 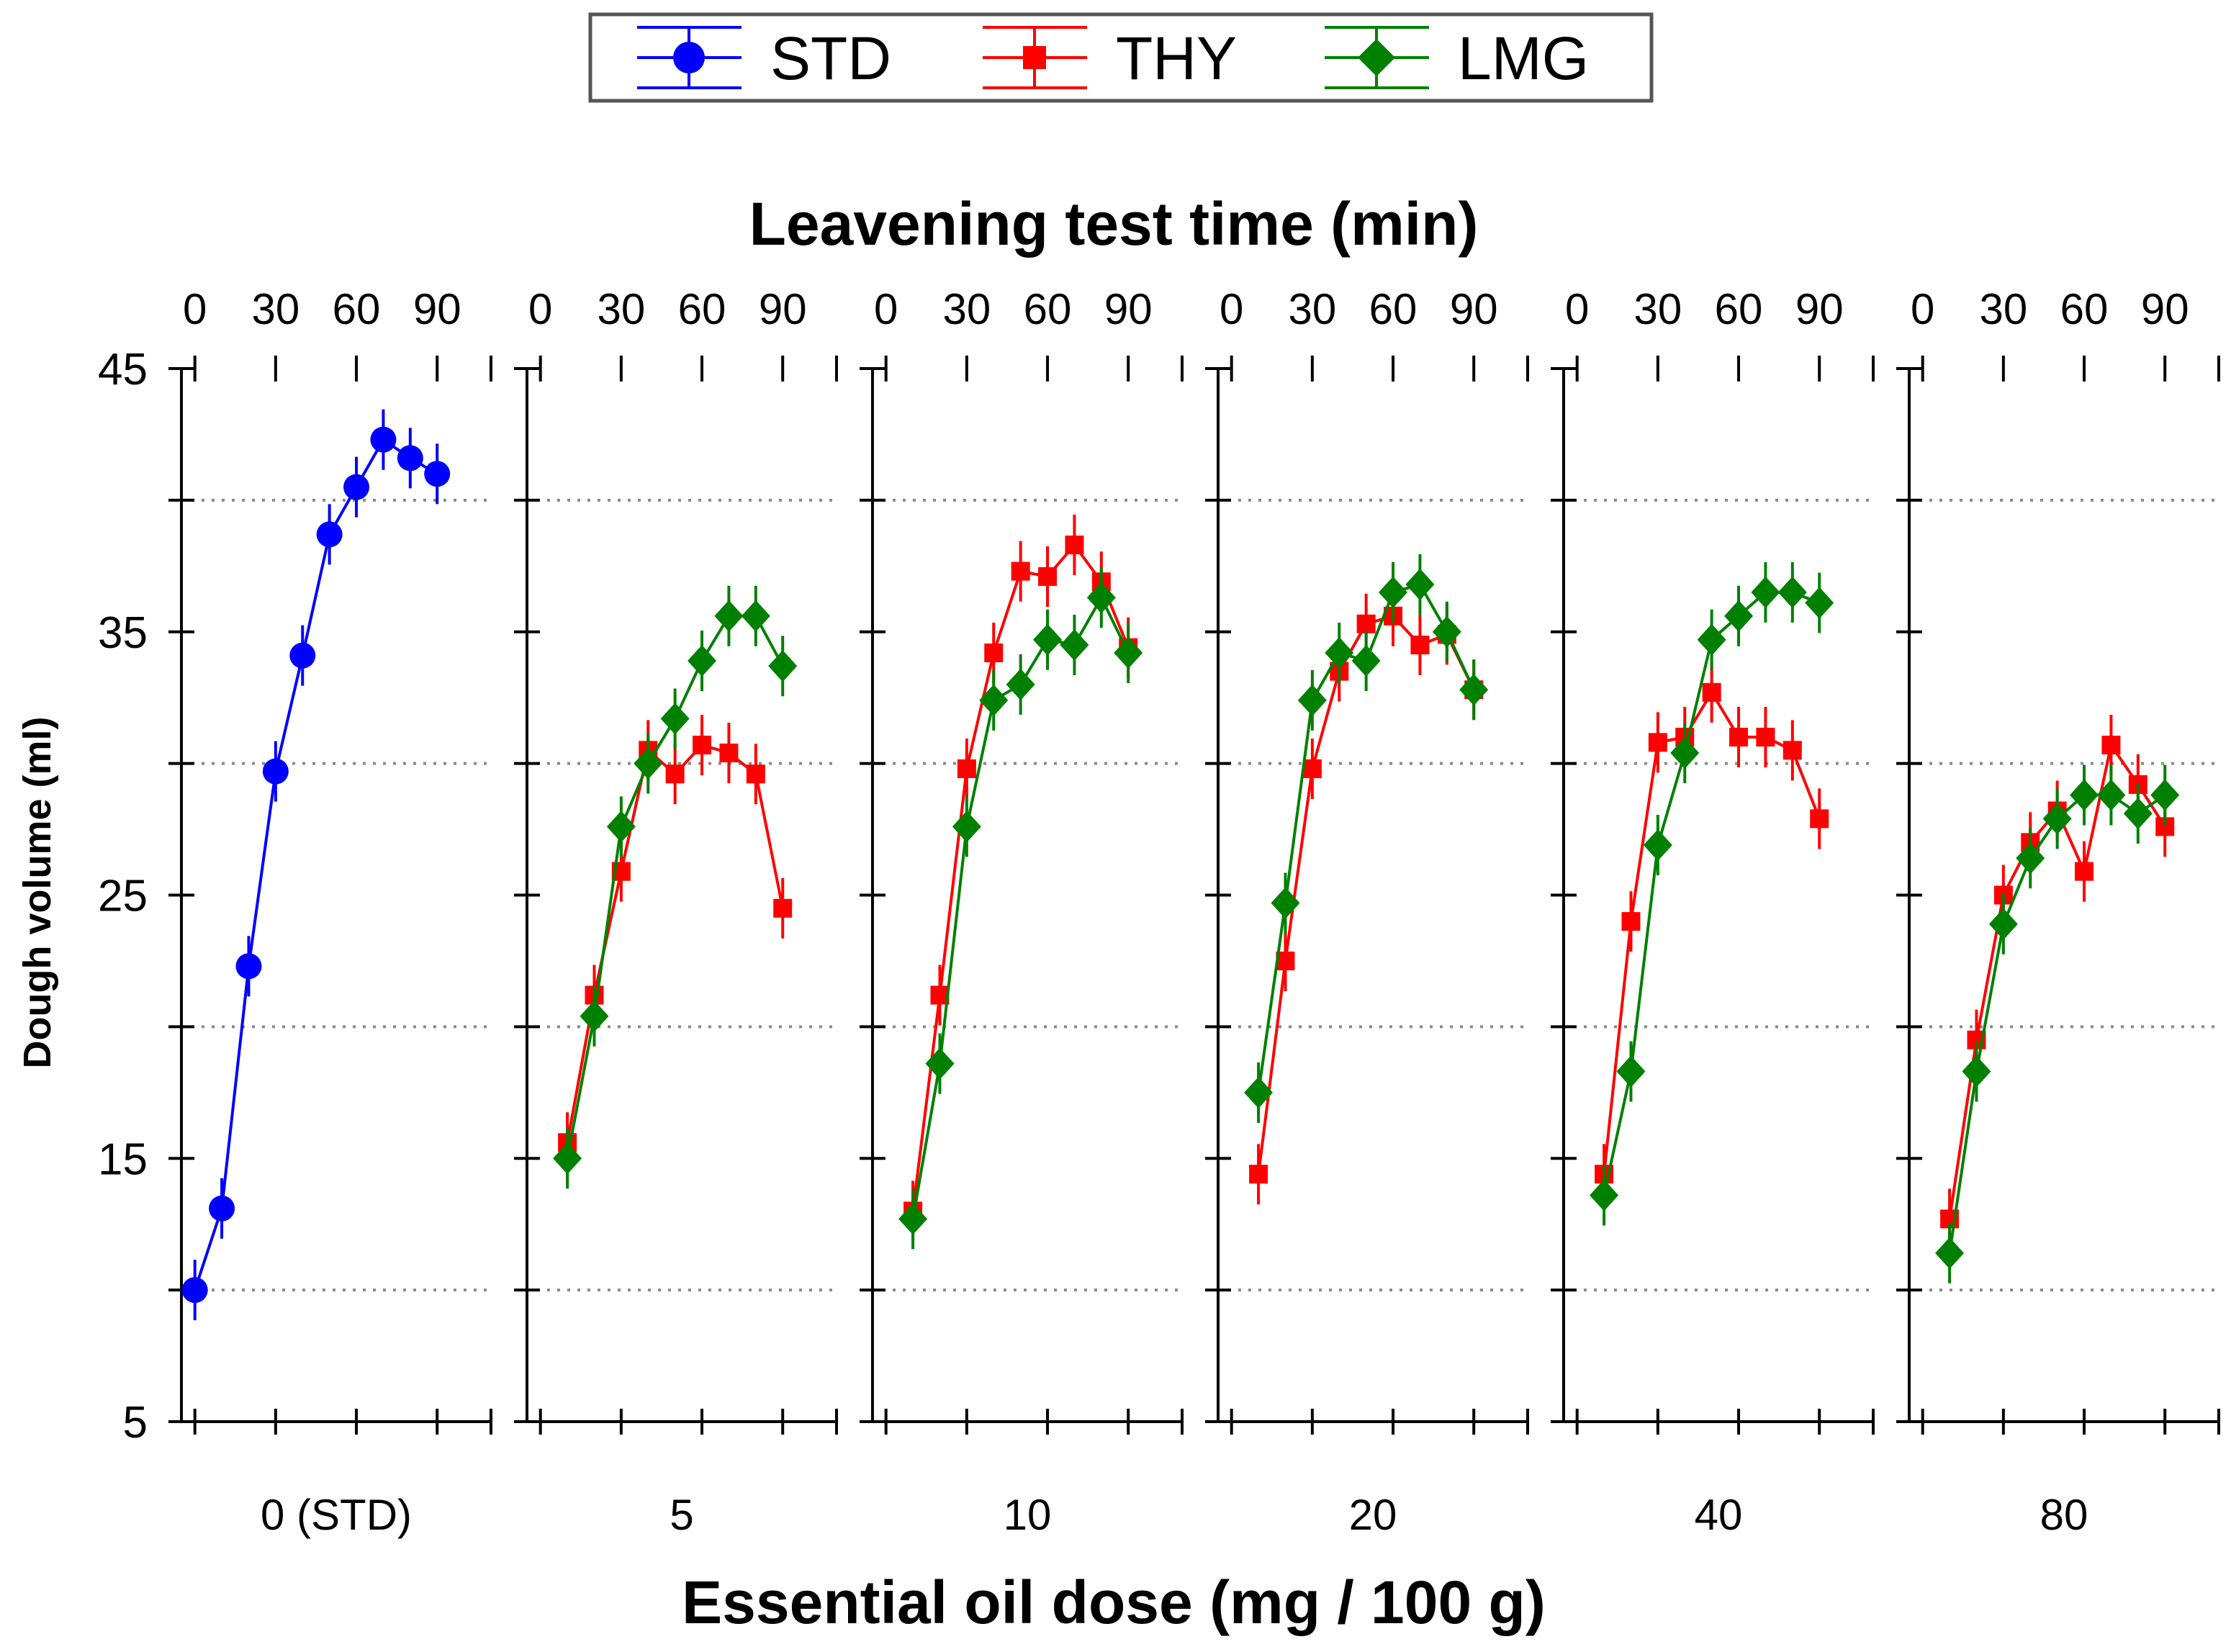 What do you see at coordinates (1231, 309) in the screenshot?
I see `panel-3-top-tick-label-0: 0` at bounding box center [1231, 309].